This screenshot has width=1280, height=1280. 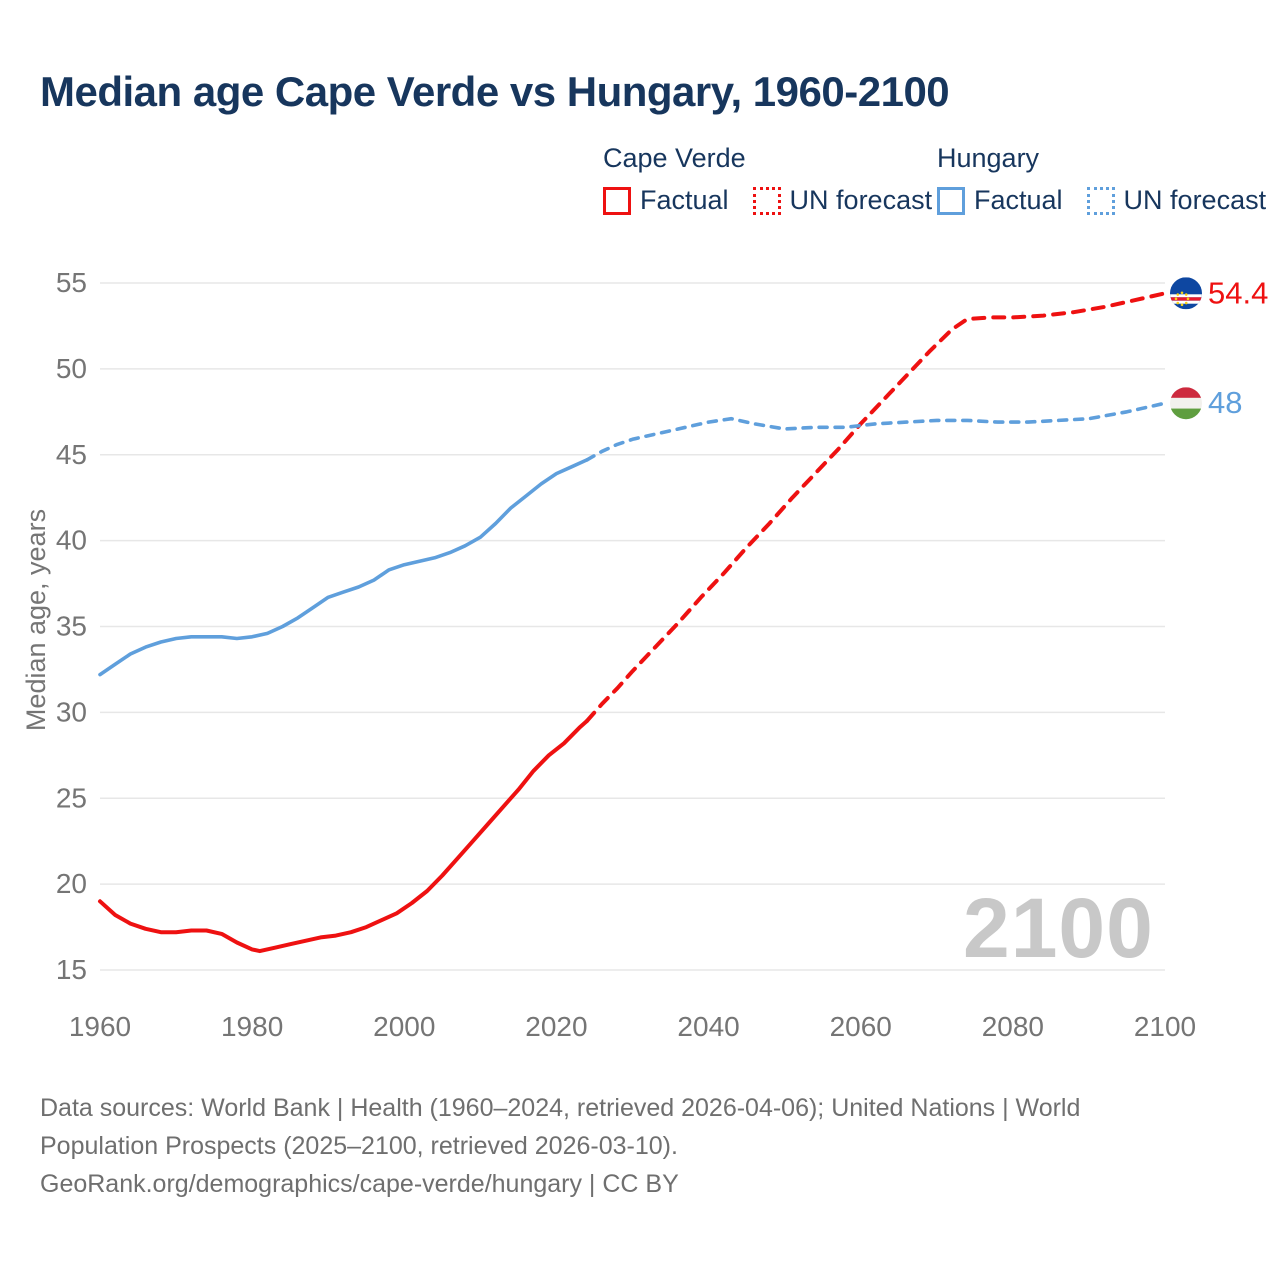 What do you see at coordinates (1165, 1026) in the screenshot?
I see `x-tick-label: 2100` at bounding box center [1165, 1026].